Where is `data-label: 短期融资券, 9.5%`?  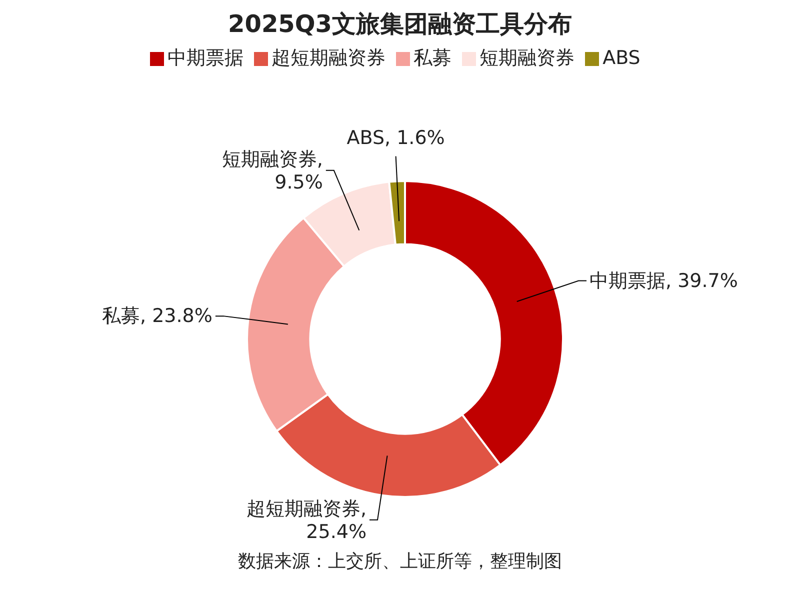 data-label: 短期融资券, 9.5% is located at coordinates (272, 171).